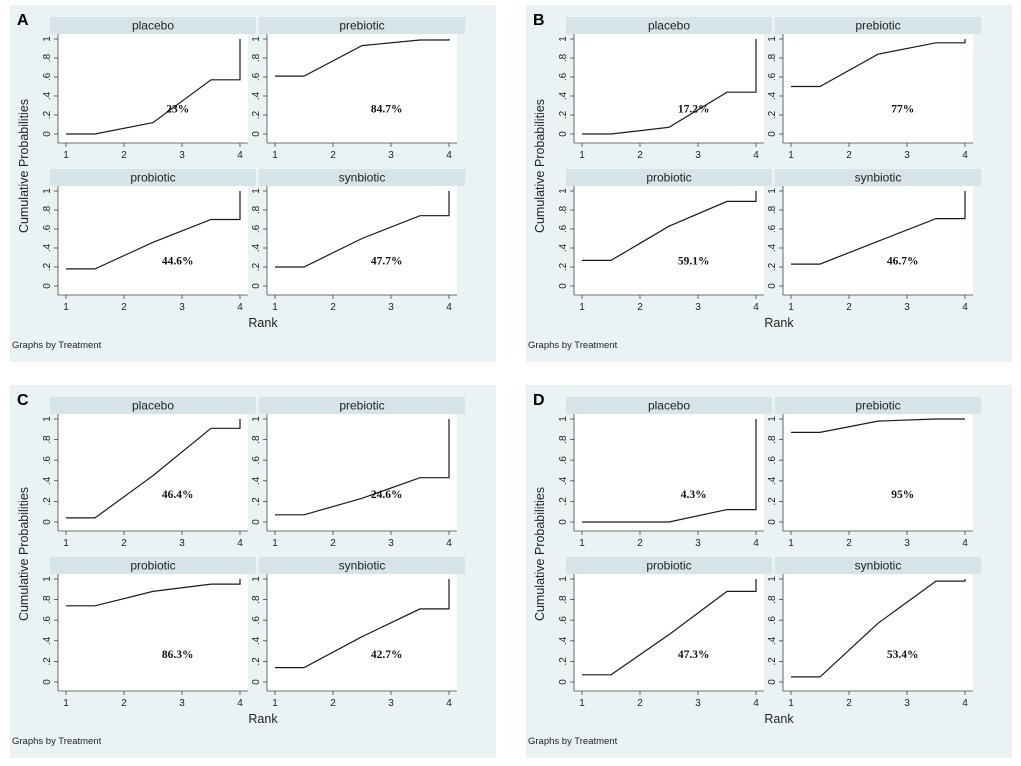  What do you see at coordinates (387, 109) in the screenshot?
I see `sucra-label: 84.7%` at bounding box center [387, 109].